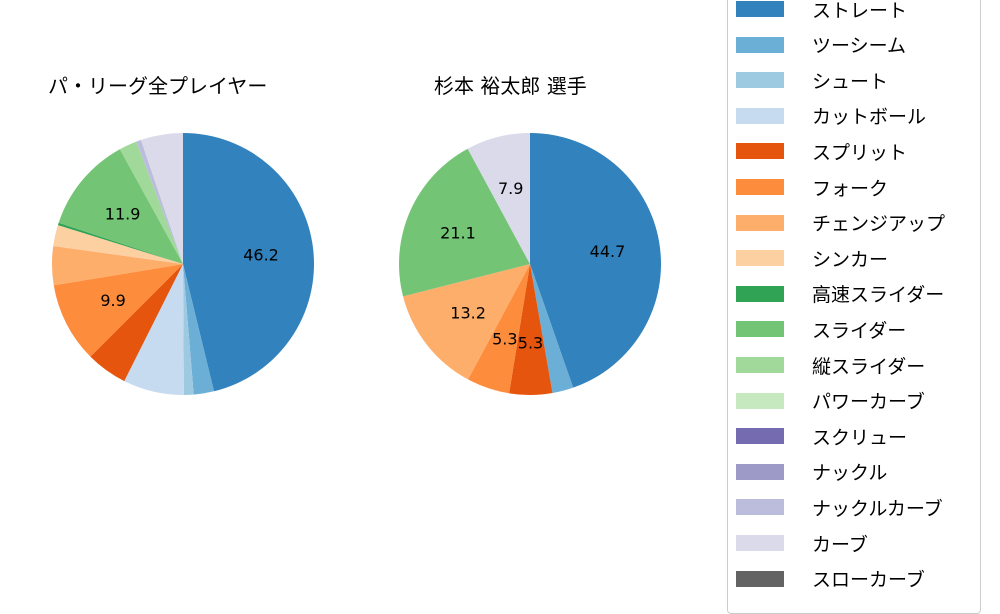 This screenshot has width=1000, height=614. I want to click on legend-item: スローカーブ, so click(830, 580).